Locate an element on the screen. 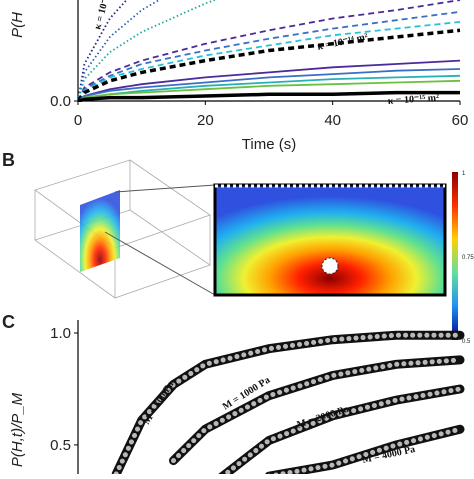 The width and height of the screenshot is (474, 479). cavity is located at coordinates (330, 266).